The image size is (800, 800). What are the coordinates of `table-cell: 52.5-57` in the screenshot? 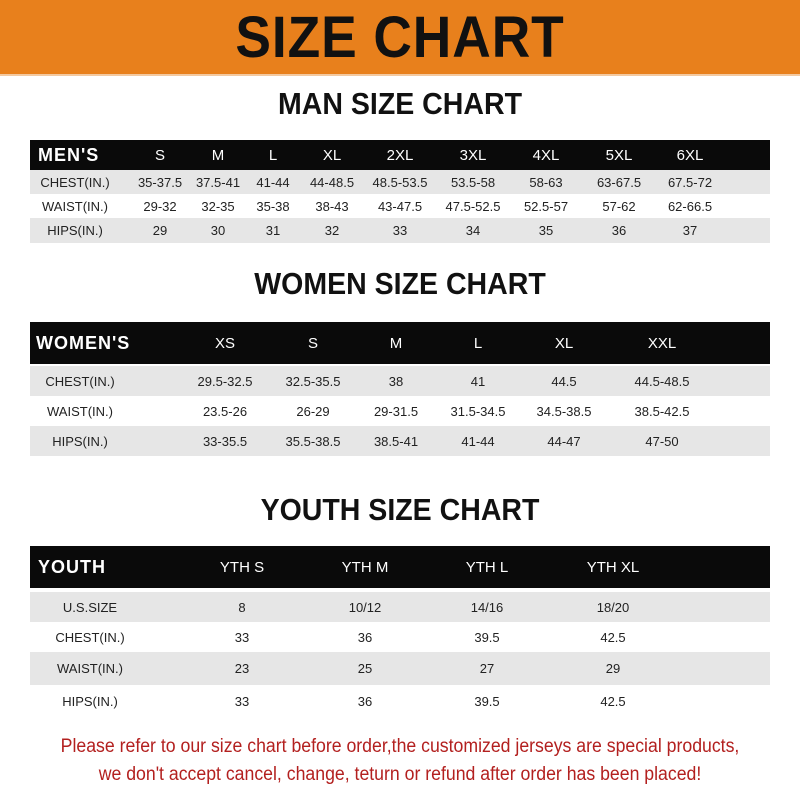 It's located at (546, 206).